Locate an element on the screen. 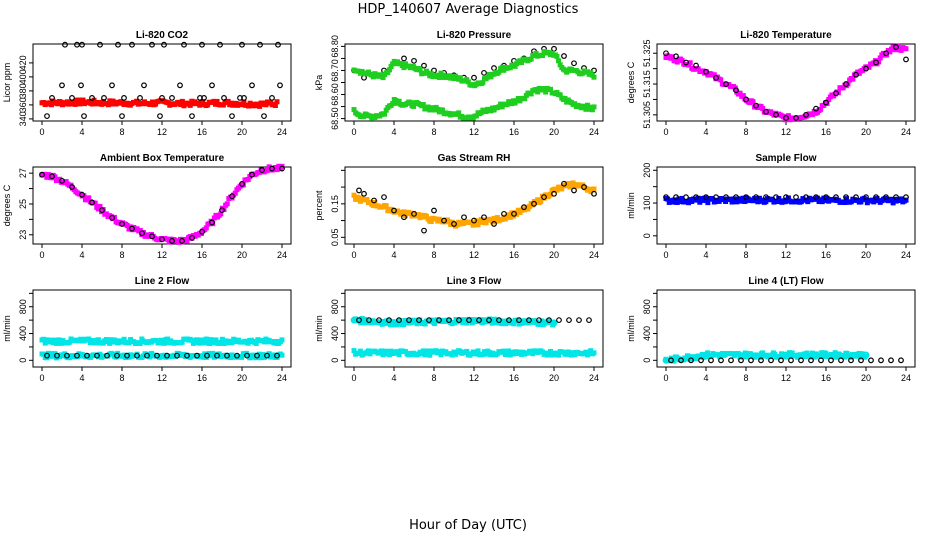 This screenshot has width=936, height=540. x-tick-label: 4 is located at coordinates (81, 378).